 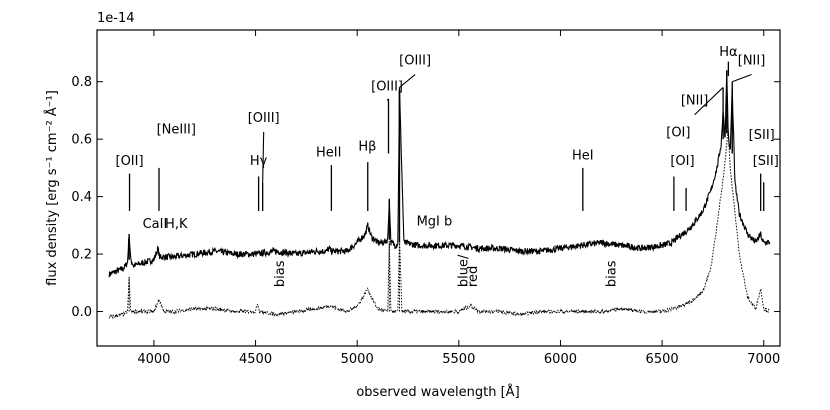 What do you see at coordinates (435, 221) in the screenshot?
I see `spectrum-annotation: MgI b` at bounding box center [435, 221].